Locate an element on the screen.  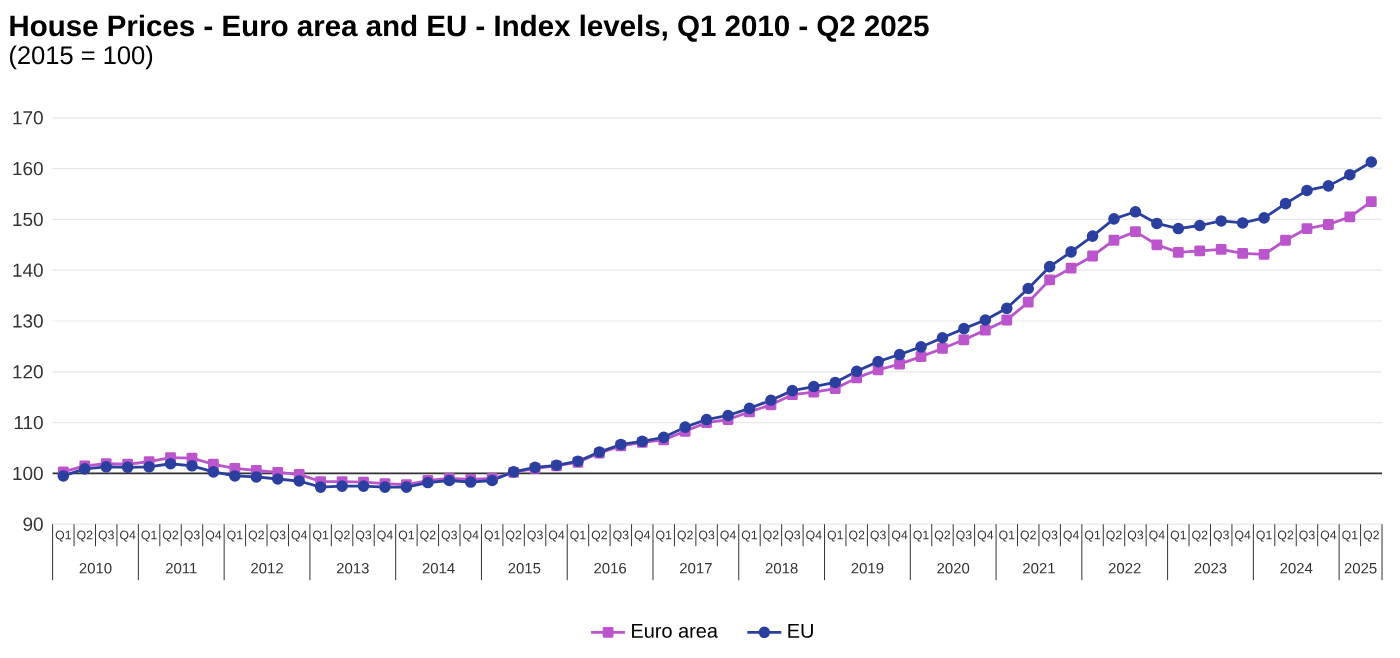
y-tick-label: 160 is located at coordinates (28, 168).